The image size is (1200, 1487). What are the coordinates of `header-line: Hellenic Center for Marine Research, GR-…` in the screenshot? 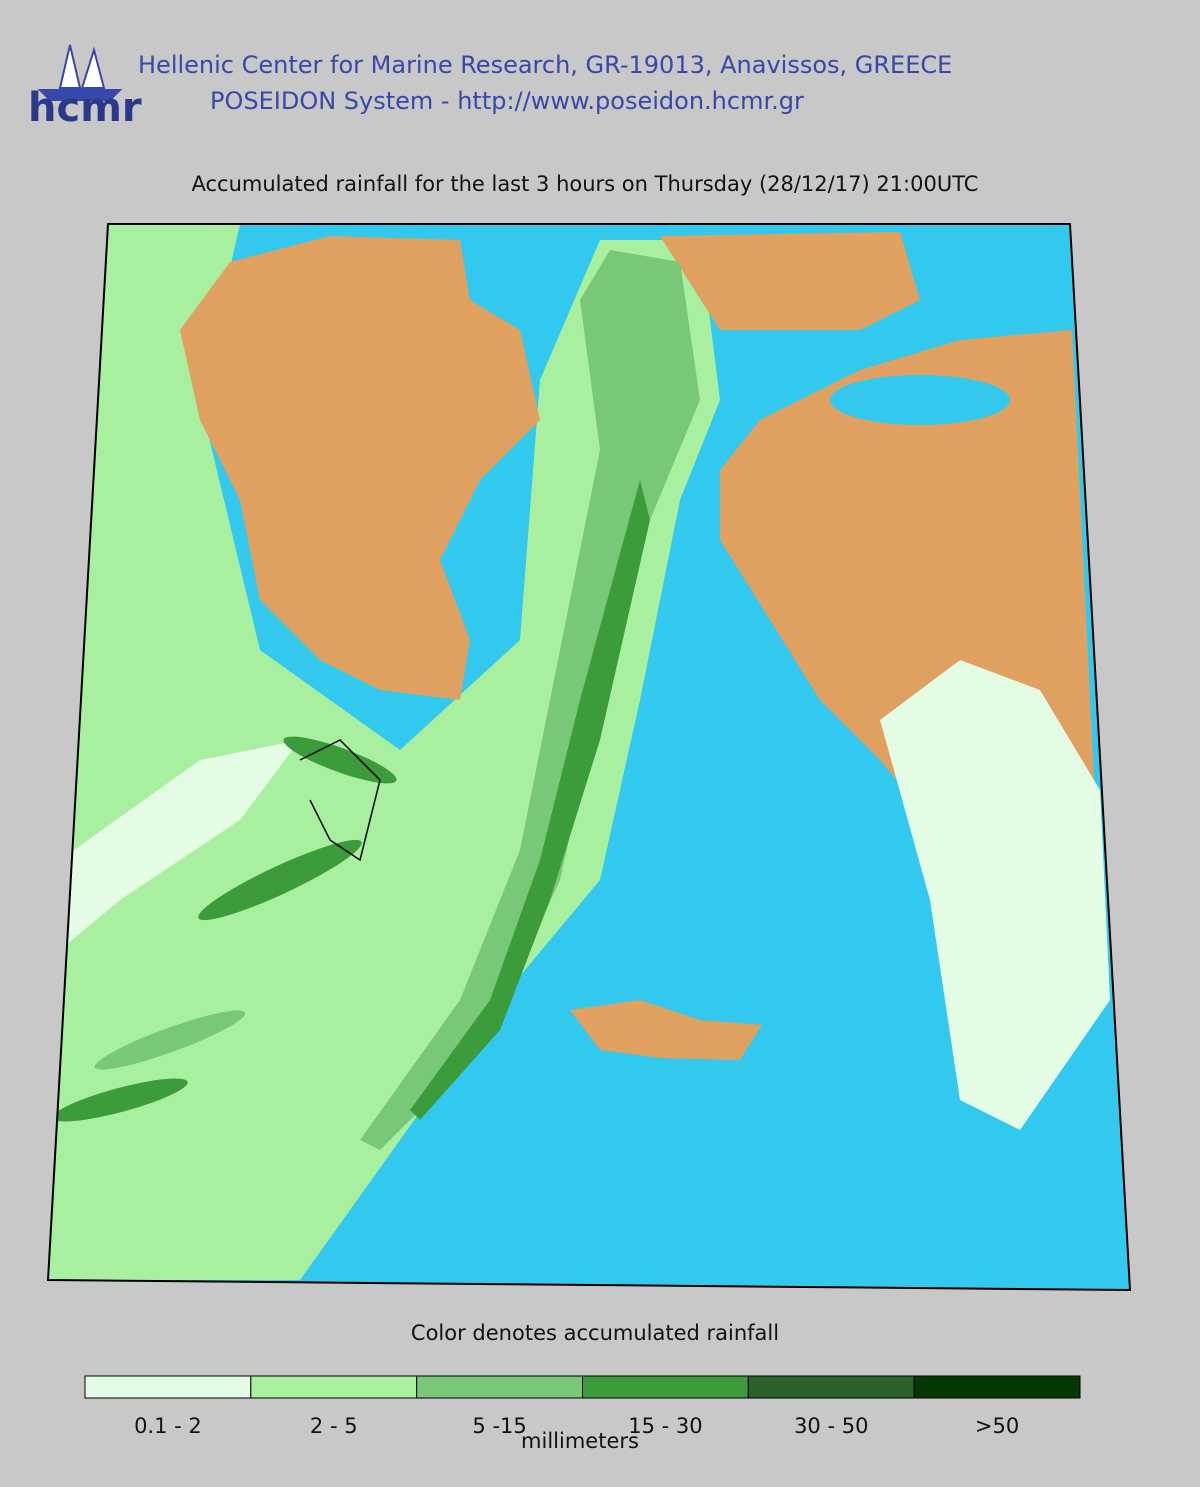 It's located at (545, 65).